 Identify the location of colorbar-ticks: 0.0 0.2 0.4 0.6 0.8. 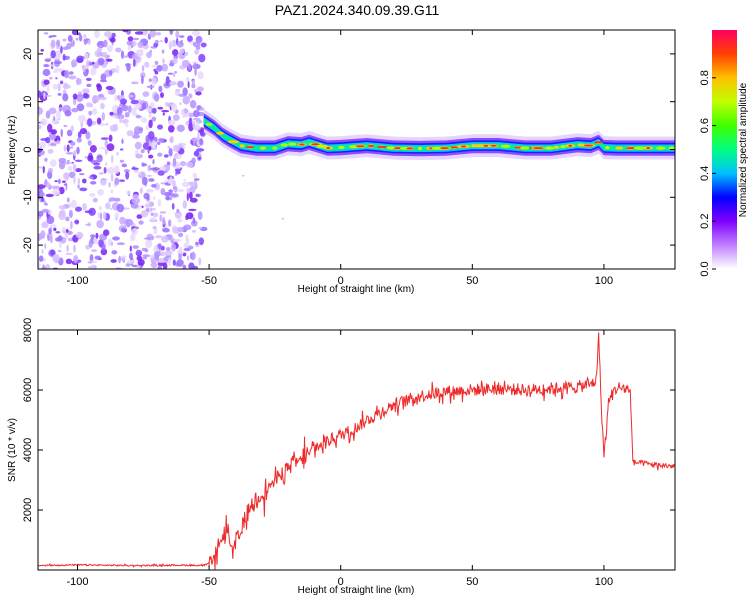
(707, 173).